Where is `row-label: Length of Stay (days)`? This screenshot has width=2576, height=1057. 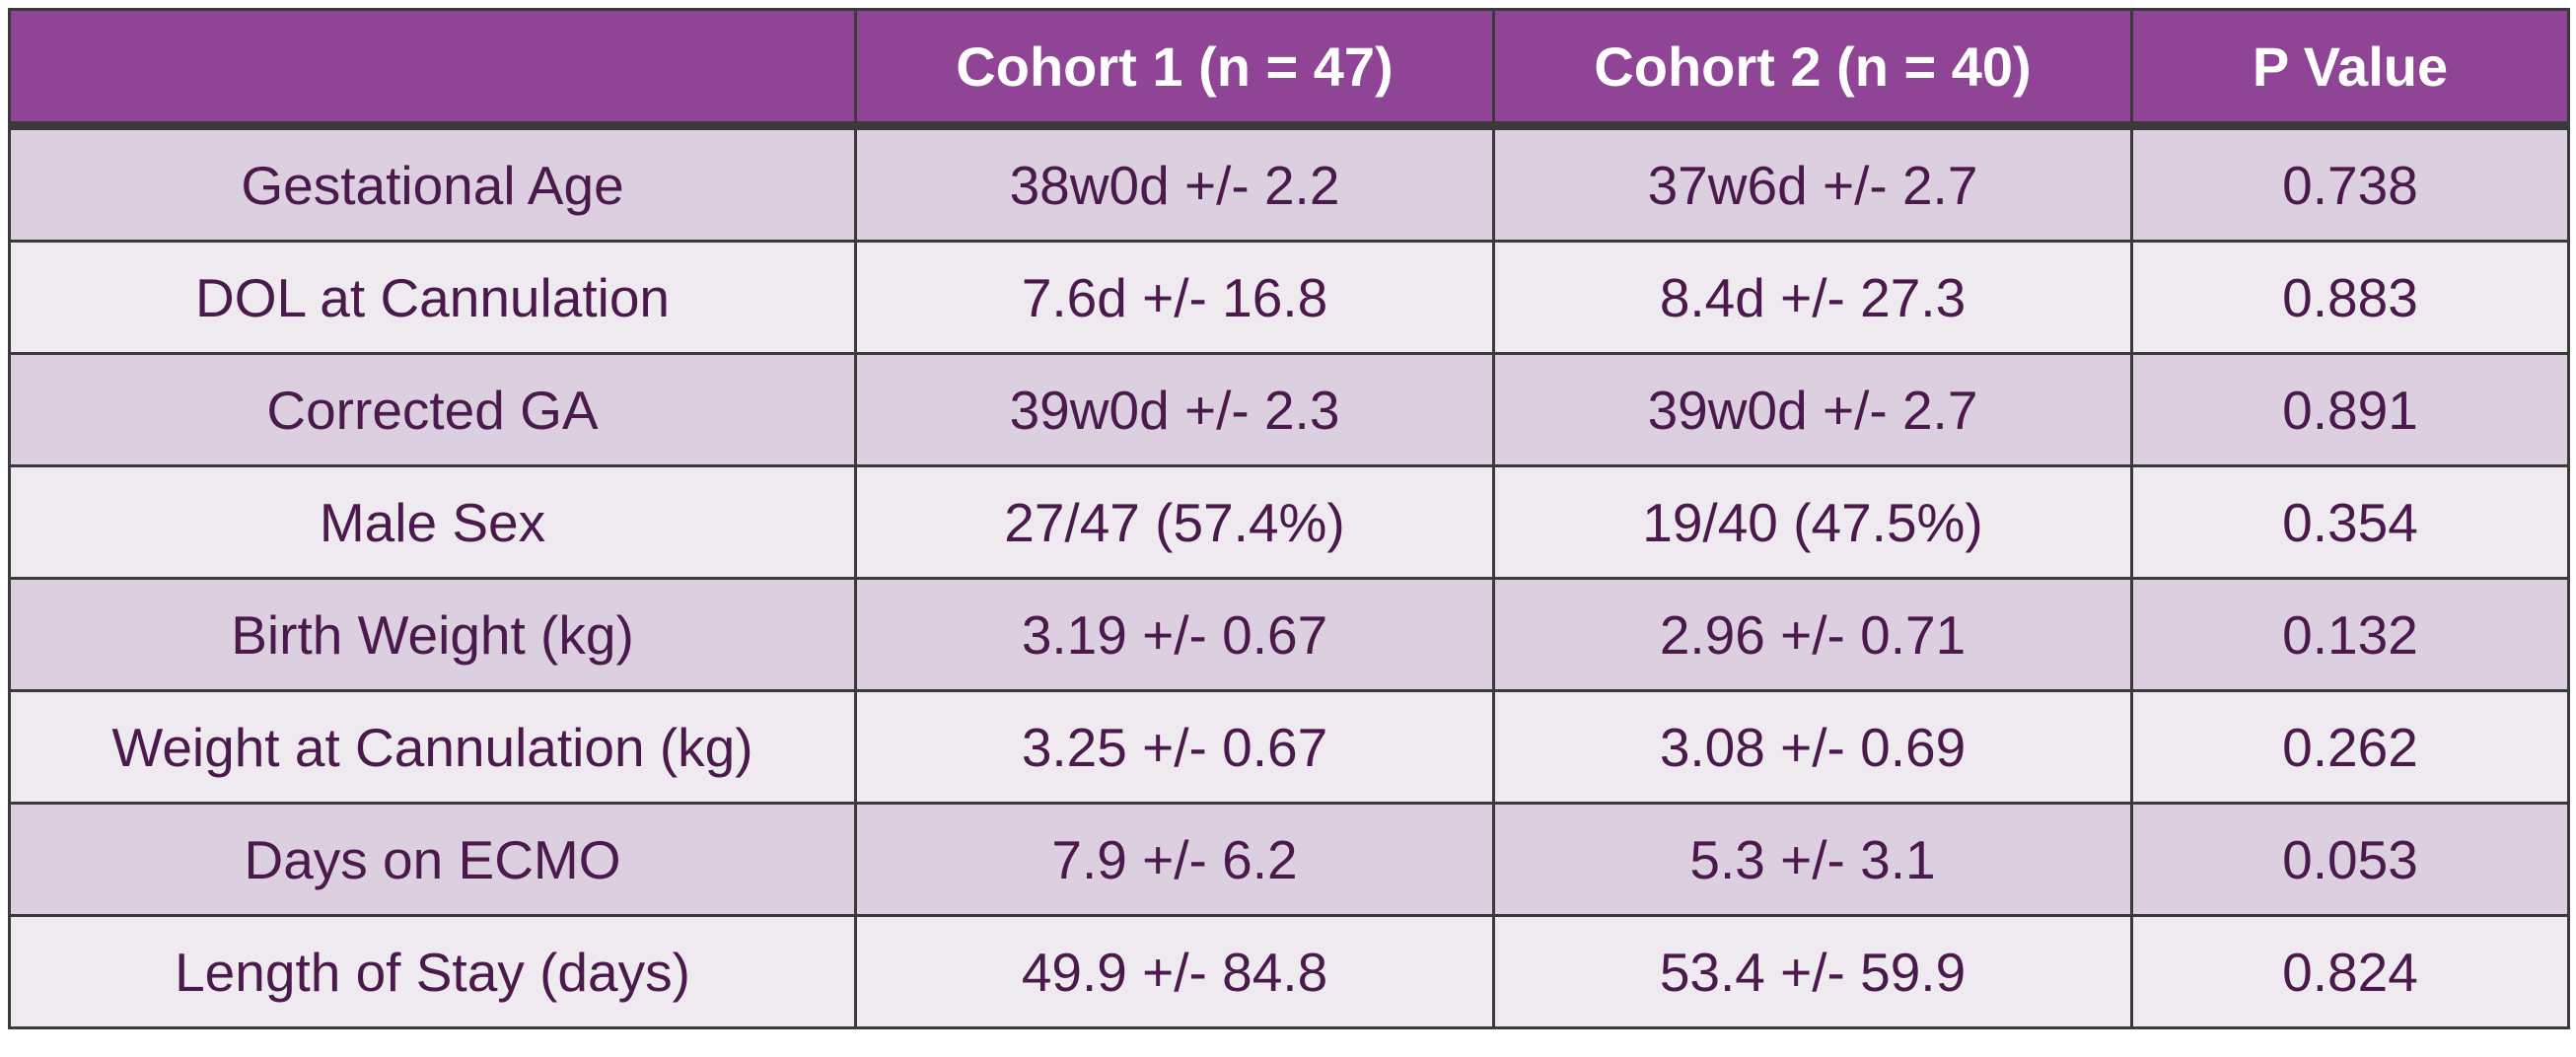 row-label: Length of Stay (days) is located at coordinates (433, 971).